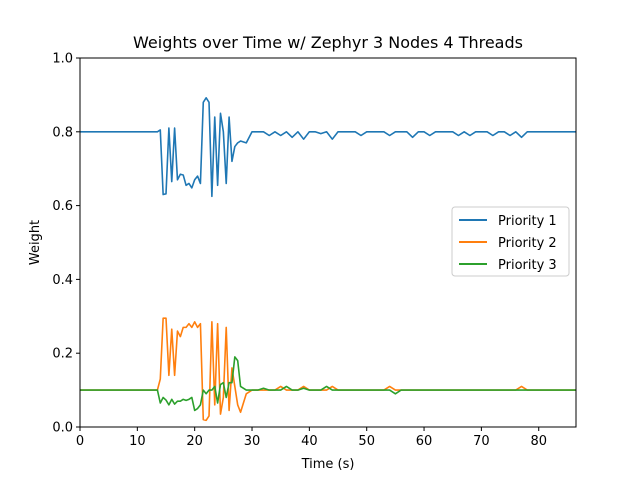  What do you see at coordinates (62, 206) in the screenshot?
I see `y-tick-label: 0.6` at bounding box center [62, 206].